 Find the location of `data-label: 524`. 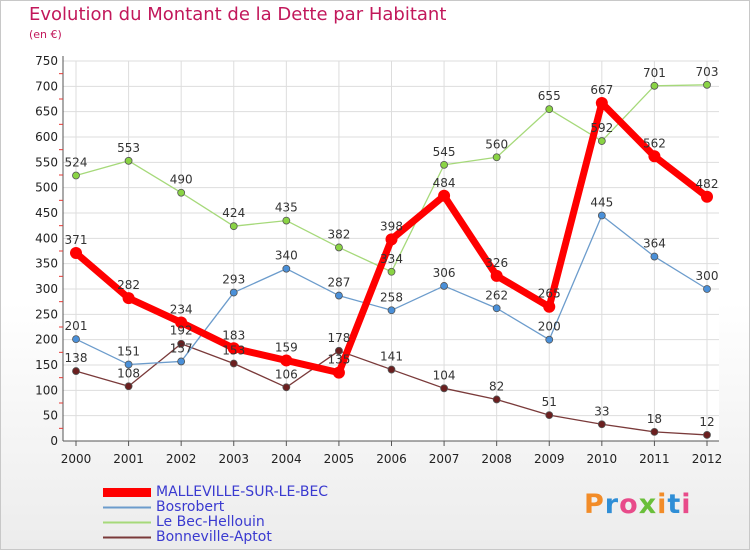

data-label: 524 is located at coordinates (76, 163).